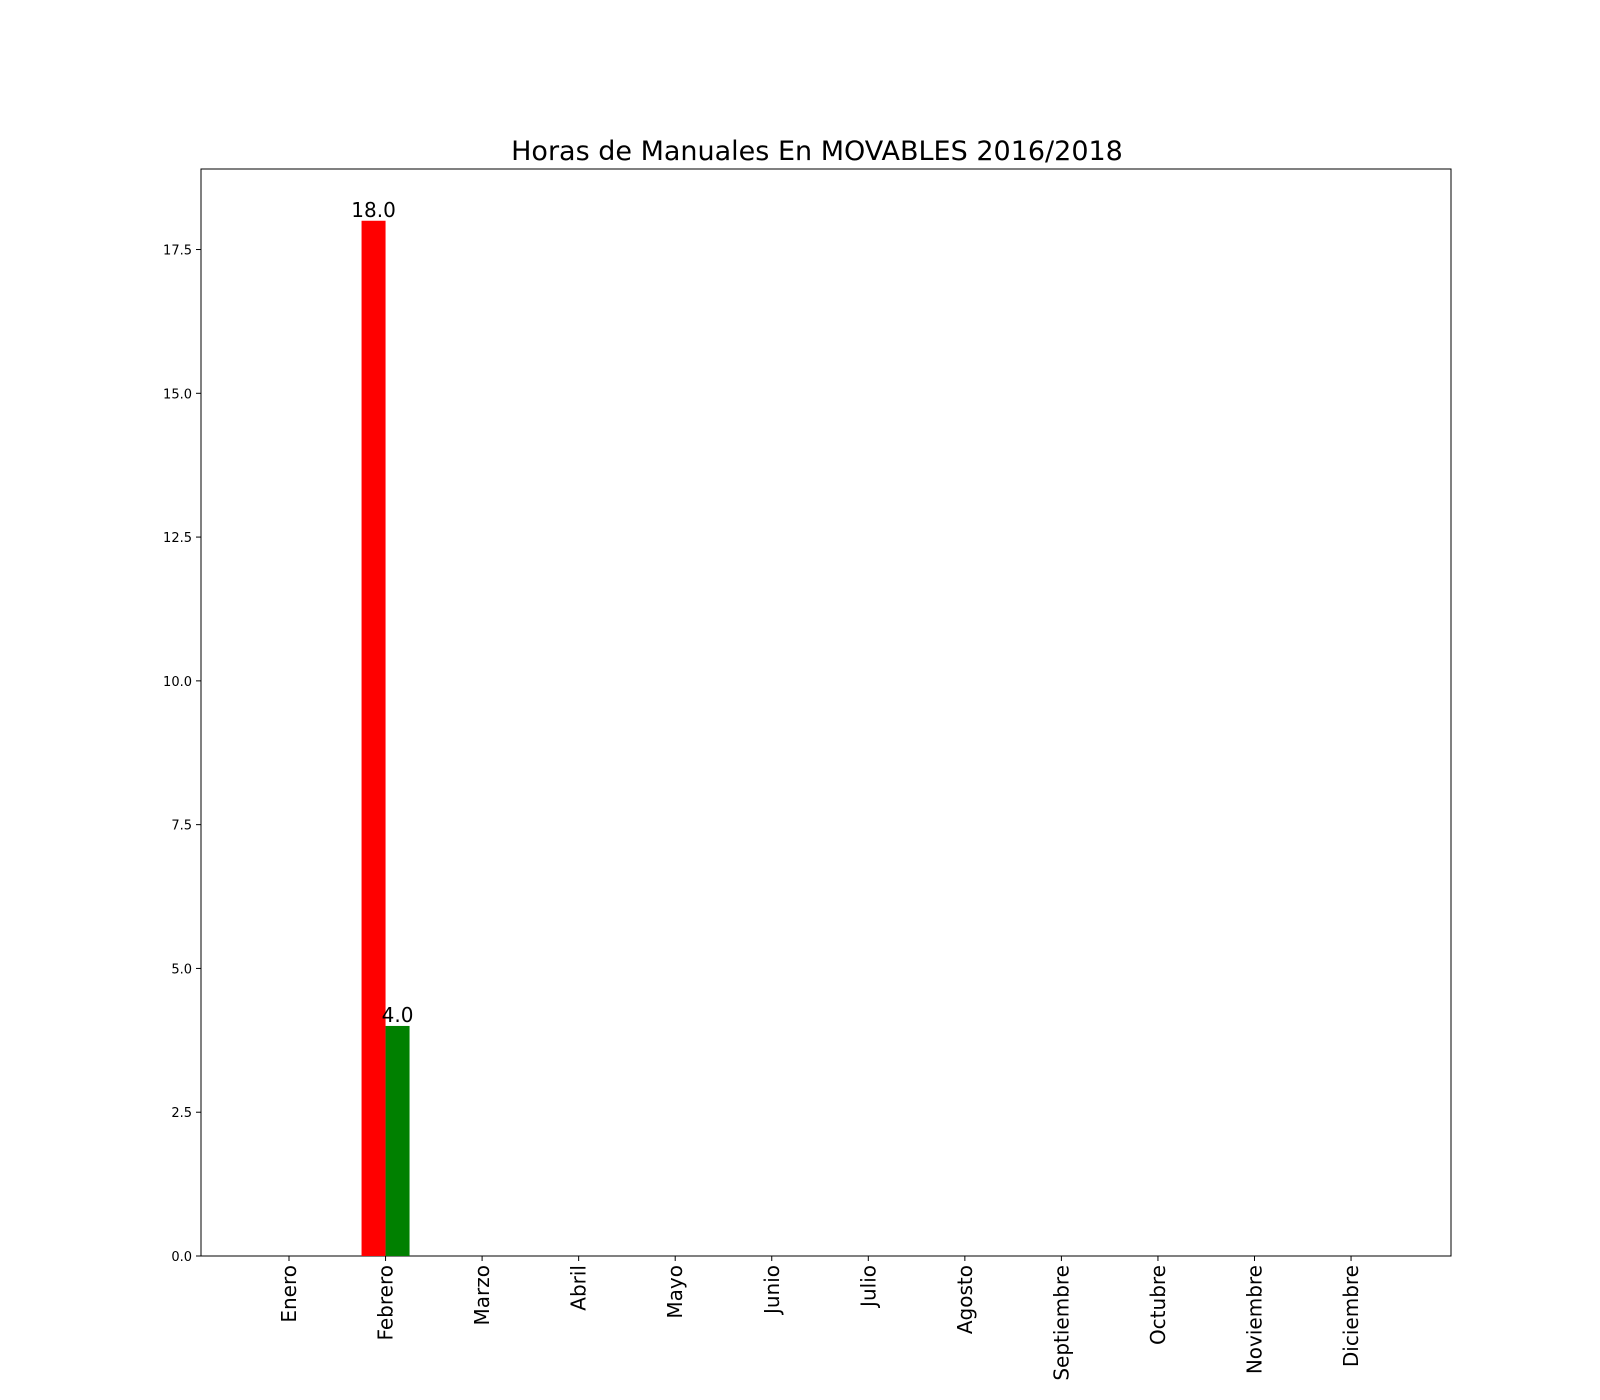  What do you see at coordinates (182, 754) in the screenshot?
I see `y-axis: 0.0 2.5 5.0 7.5 10.0 12.5 15.0 17.5` at bounding box center [182, 754].